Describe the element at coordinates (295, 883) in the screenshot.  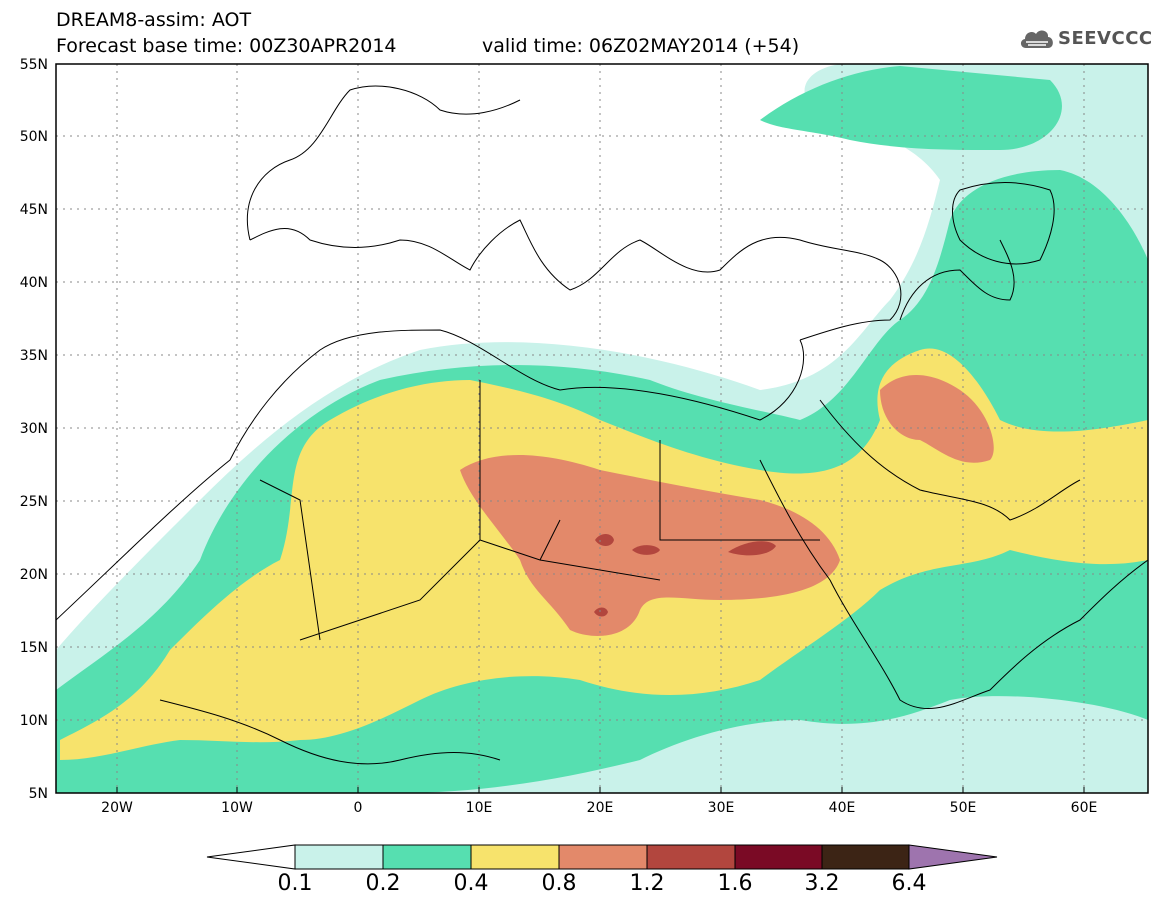
I see `colorbar-label: 0.1` at that location.